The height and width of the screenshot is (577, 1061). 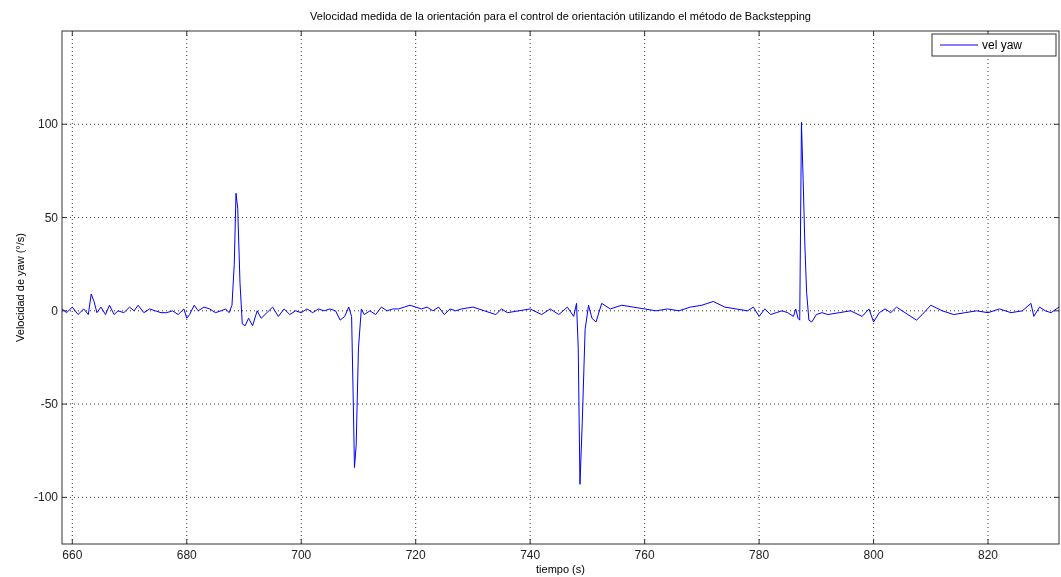 I want to click on y-axis-title: Velocidad de yaw (°/s), so click(x=20, y=287).